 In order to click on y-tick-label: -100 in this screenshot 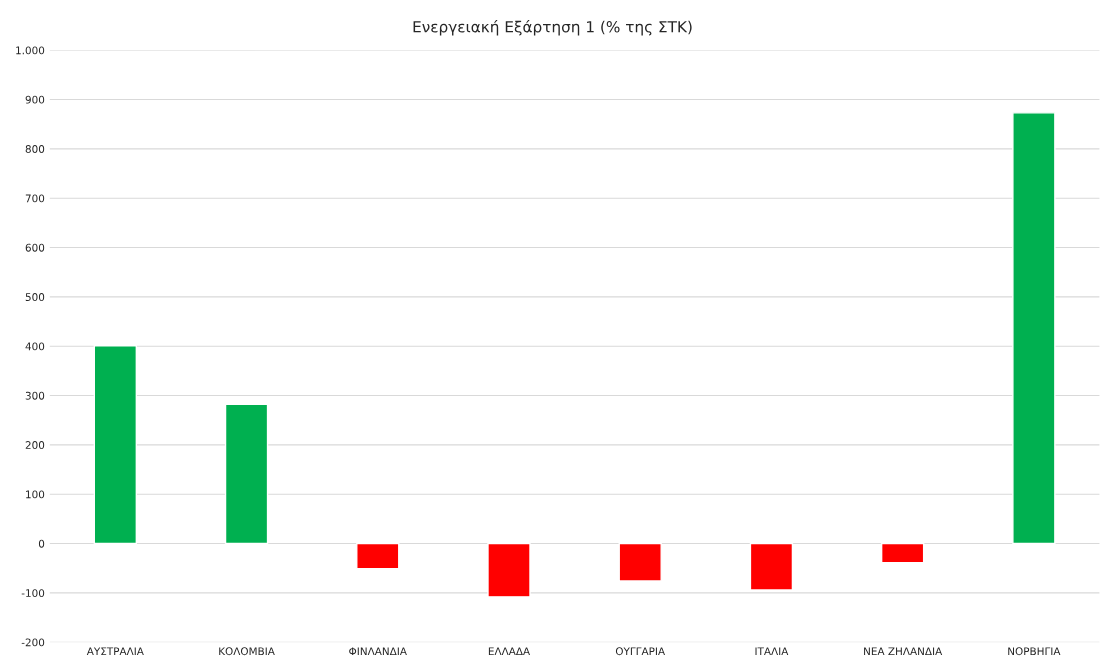, I will do `click(33, 593)`.